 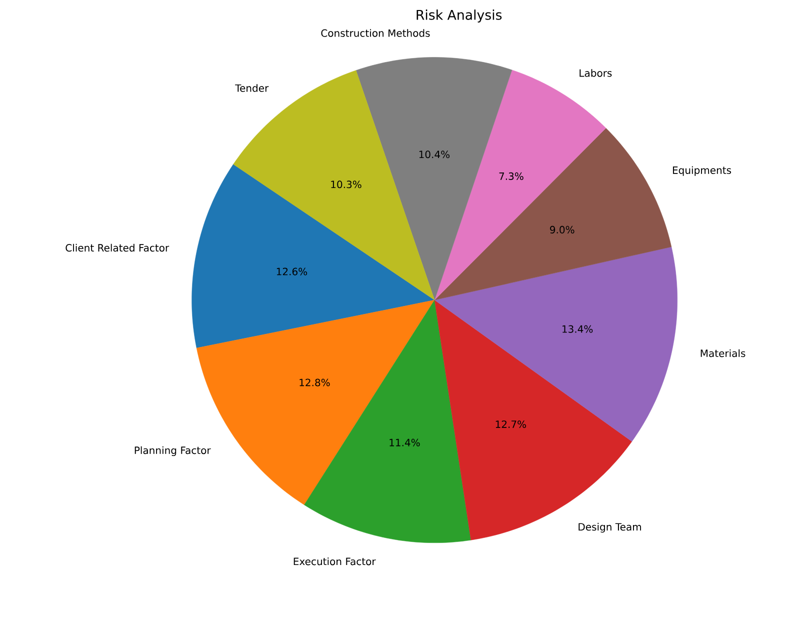 I want to click on slice-label: Planning Factor, so click(x=172, y=451).